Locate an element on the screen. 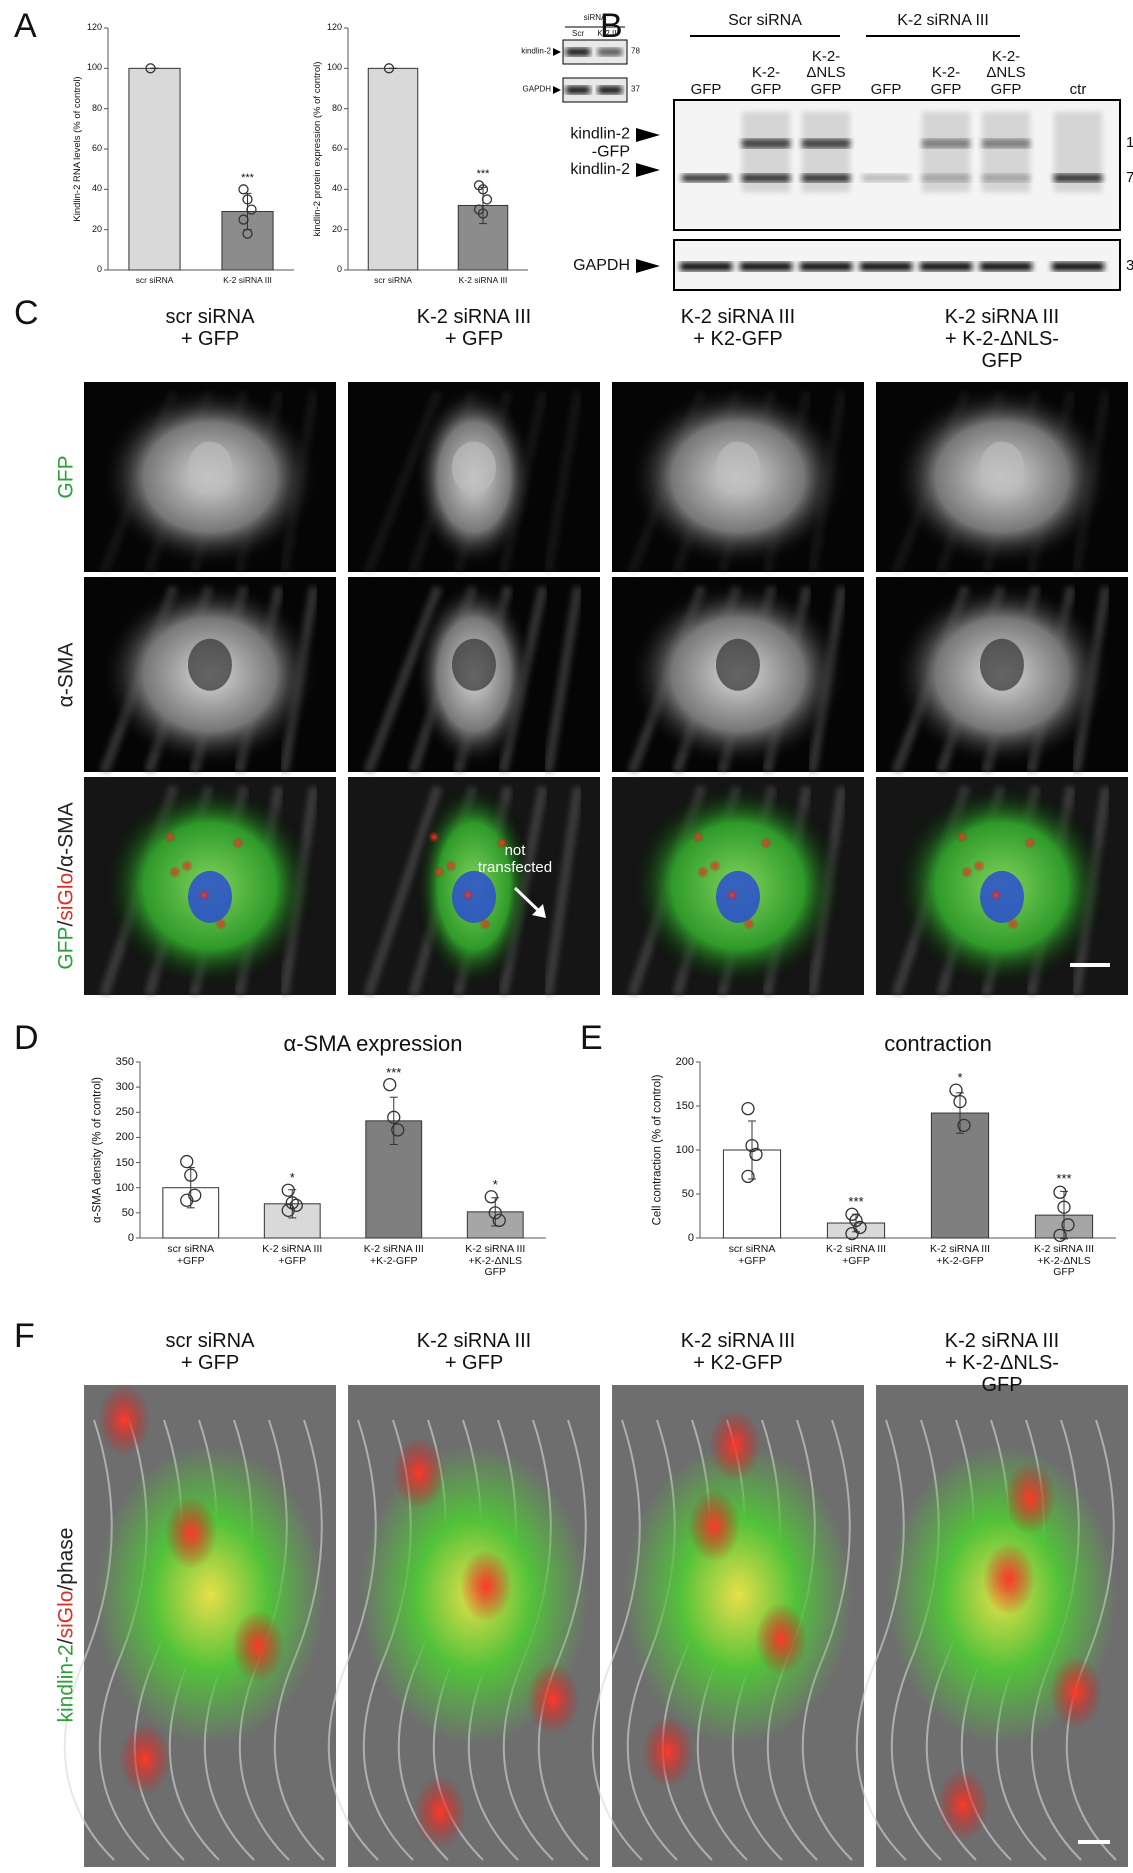  y-tick-label: 40 is located at coordinates (96, 188).